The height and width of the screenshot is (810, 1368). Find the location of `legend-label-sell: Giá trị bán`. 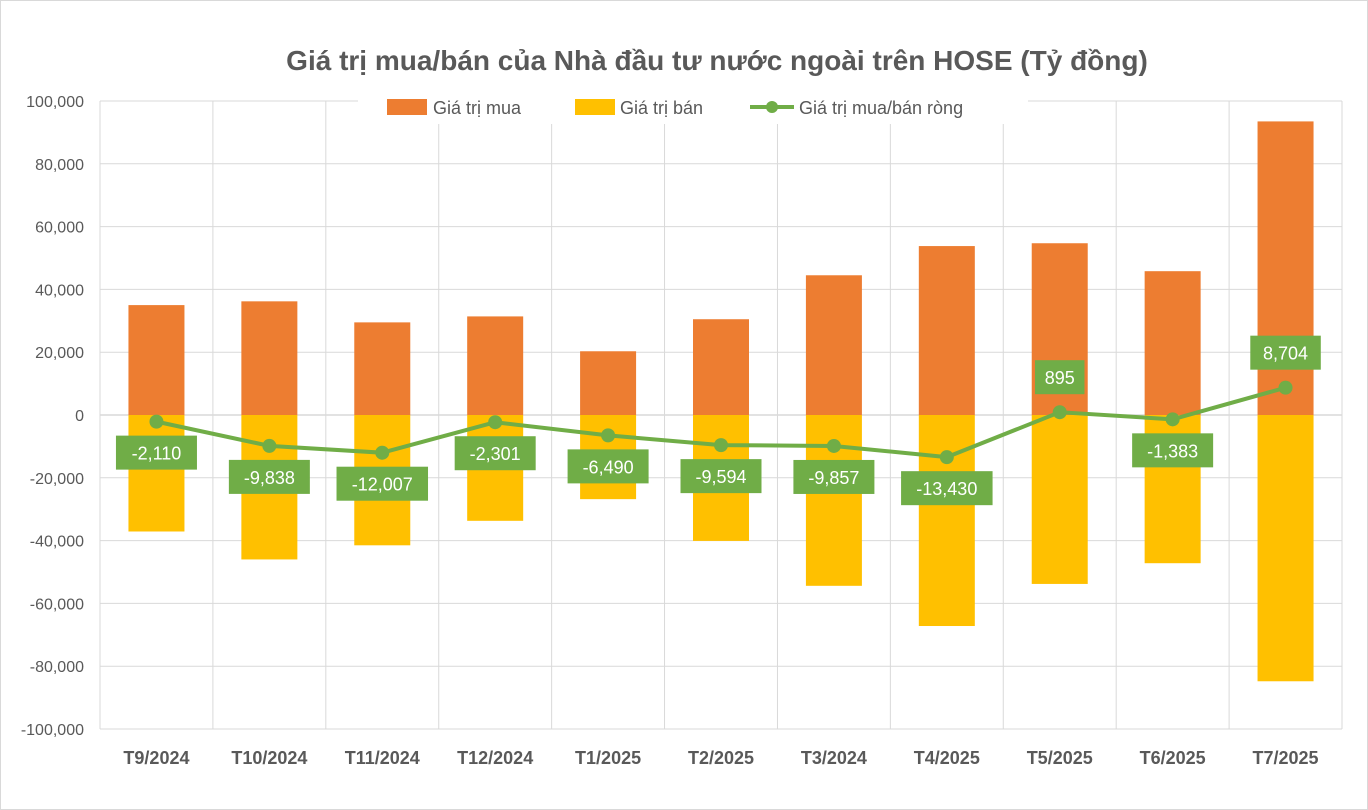

legend-label-sell: Giá trị bán is located at coordinates (661, 108).